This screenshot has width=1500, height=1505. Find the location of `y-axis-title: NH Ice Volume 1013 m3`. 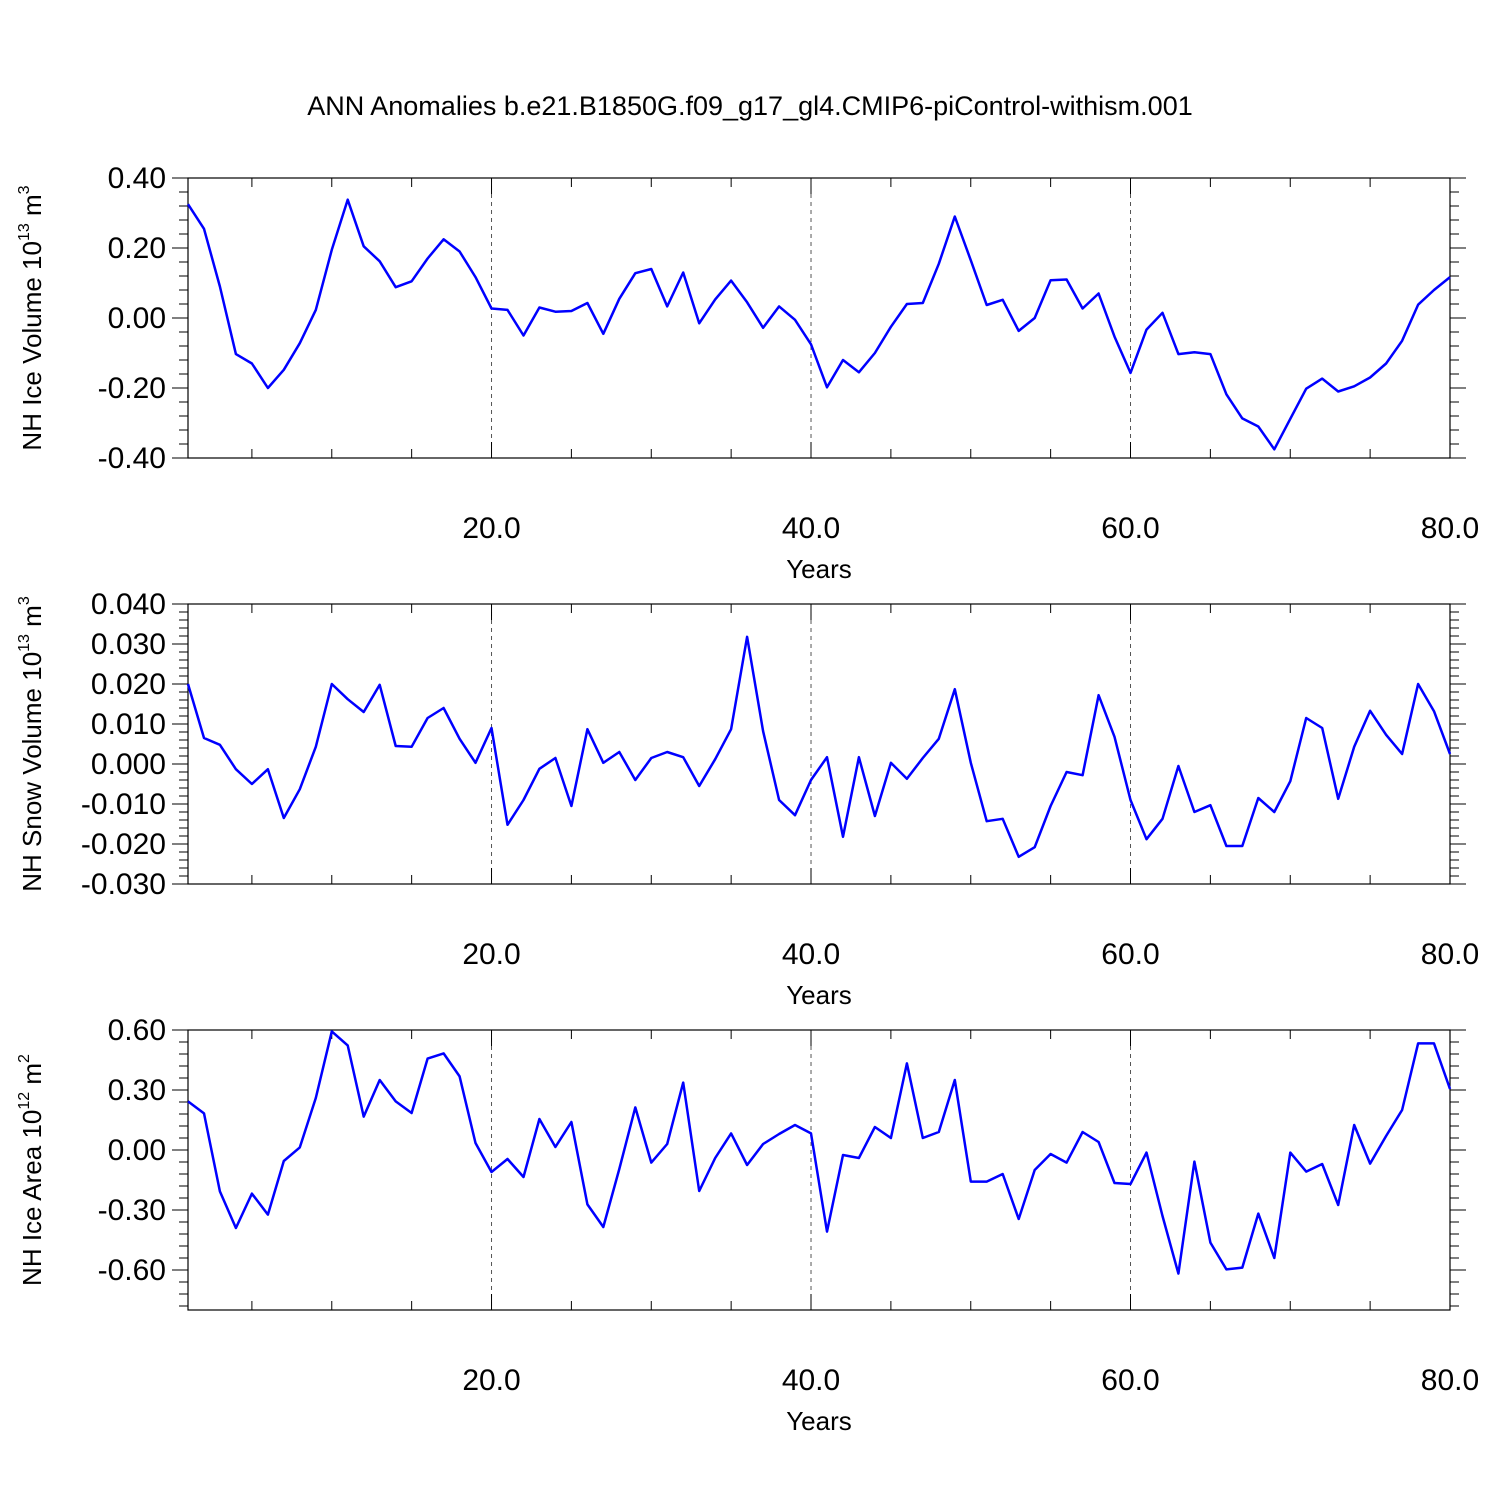

y-axis-title: NH Ice Volume 1013 m3 is located at coordinates (31, 317).